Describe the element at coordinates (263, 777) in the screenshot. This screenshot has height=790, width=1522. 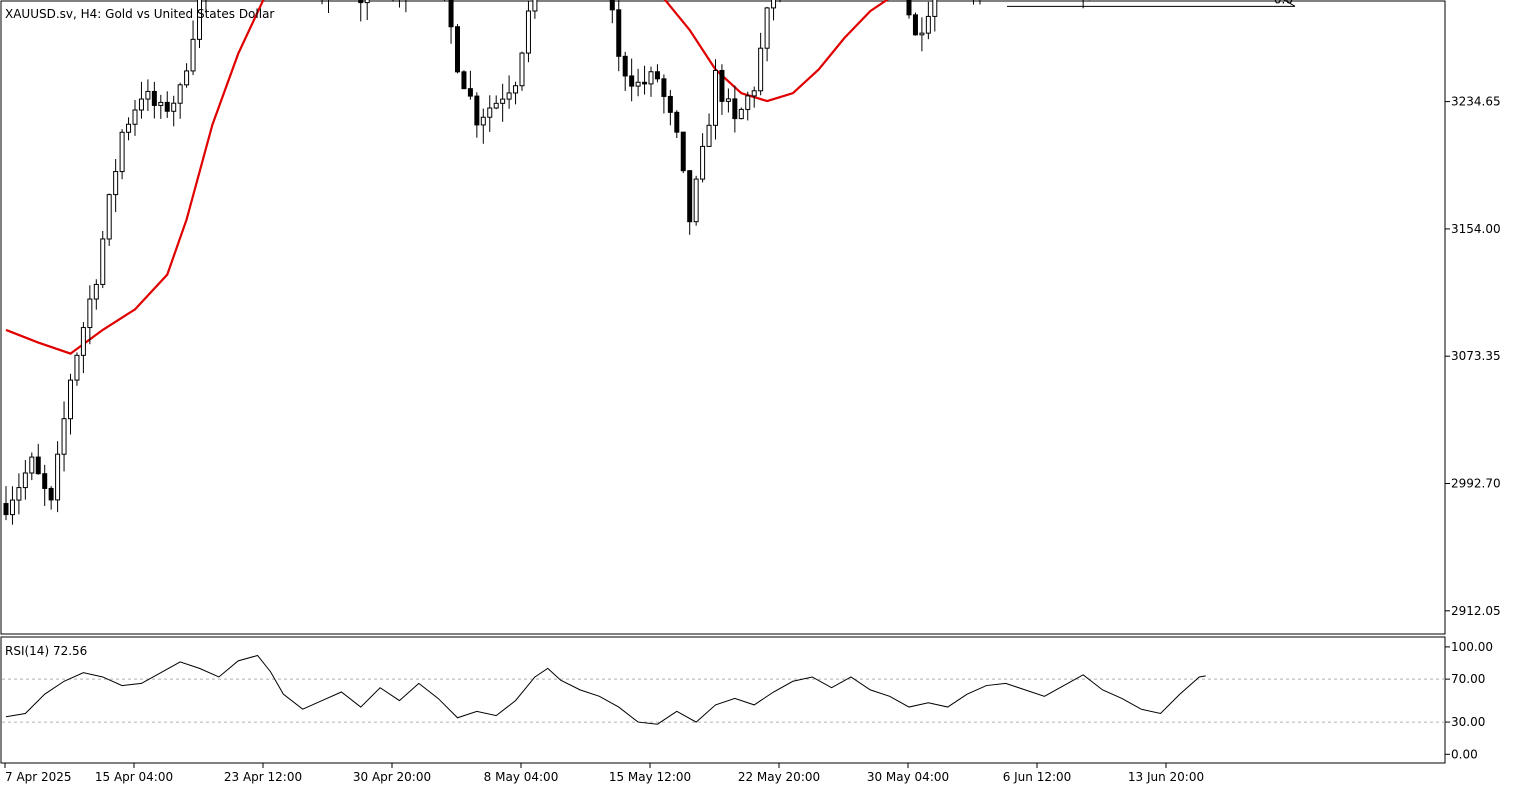
I see `time-tick-label: 23 Apr 12:00` at that location.